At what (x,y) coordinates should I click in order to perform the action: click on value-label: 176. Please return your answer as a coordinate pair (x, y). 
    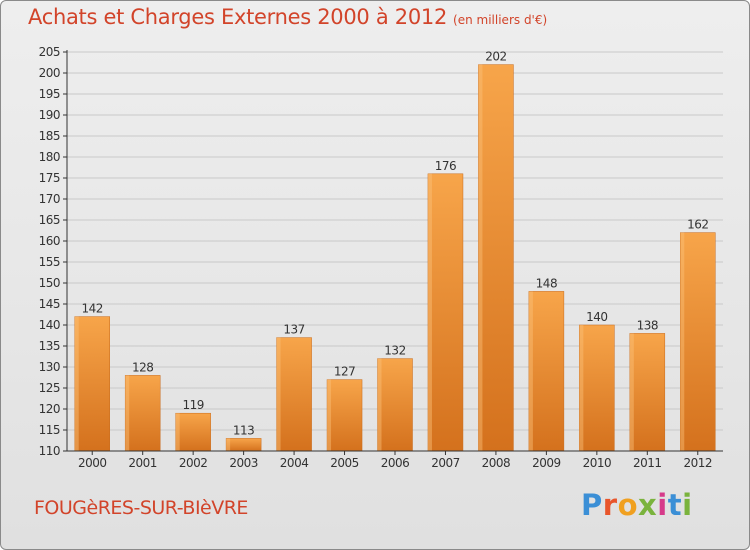
    Looking at the image, I should click on (445, 166).